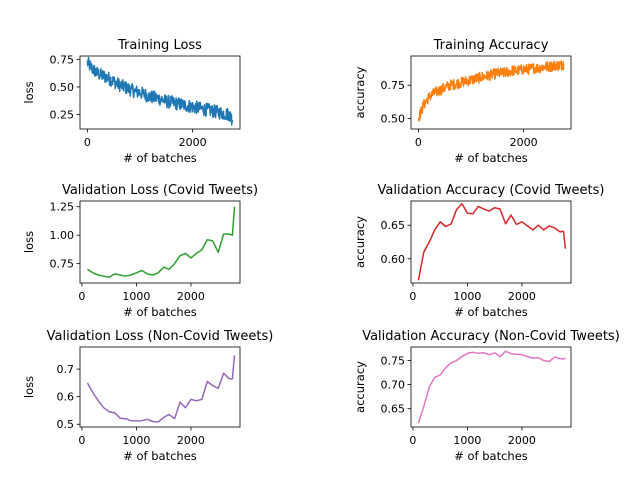 The height and width of the screenshot is (480, 640). I want to click on subplot-title: Training Accuracy, so click(491, 45).